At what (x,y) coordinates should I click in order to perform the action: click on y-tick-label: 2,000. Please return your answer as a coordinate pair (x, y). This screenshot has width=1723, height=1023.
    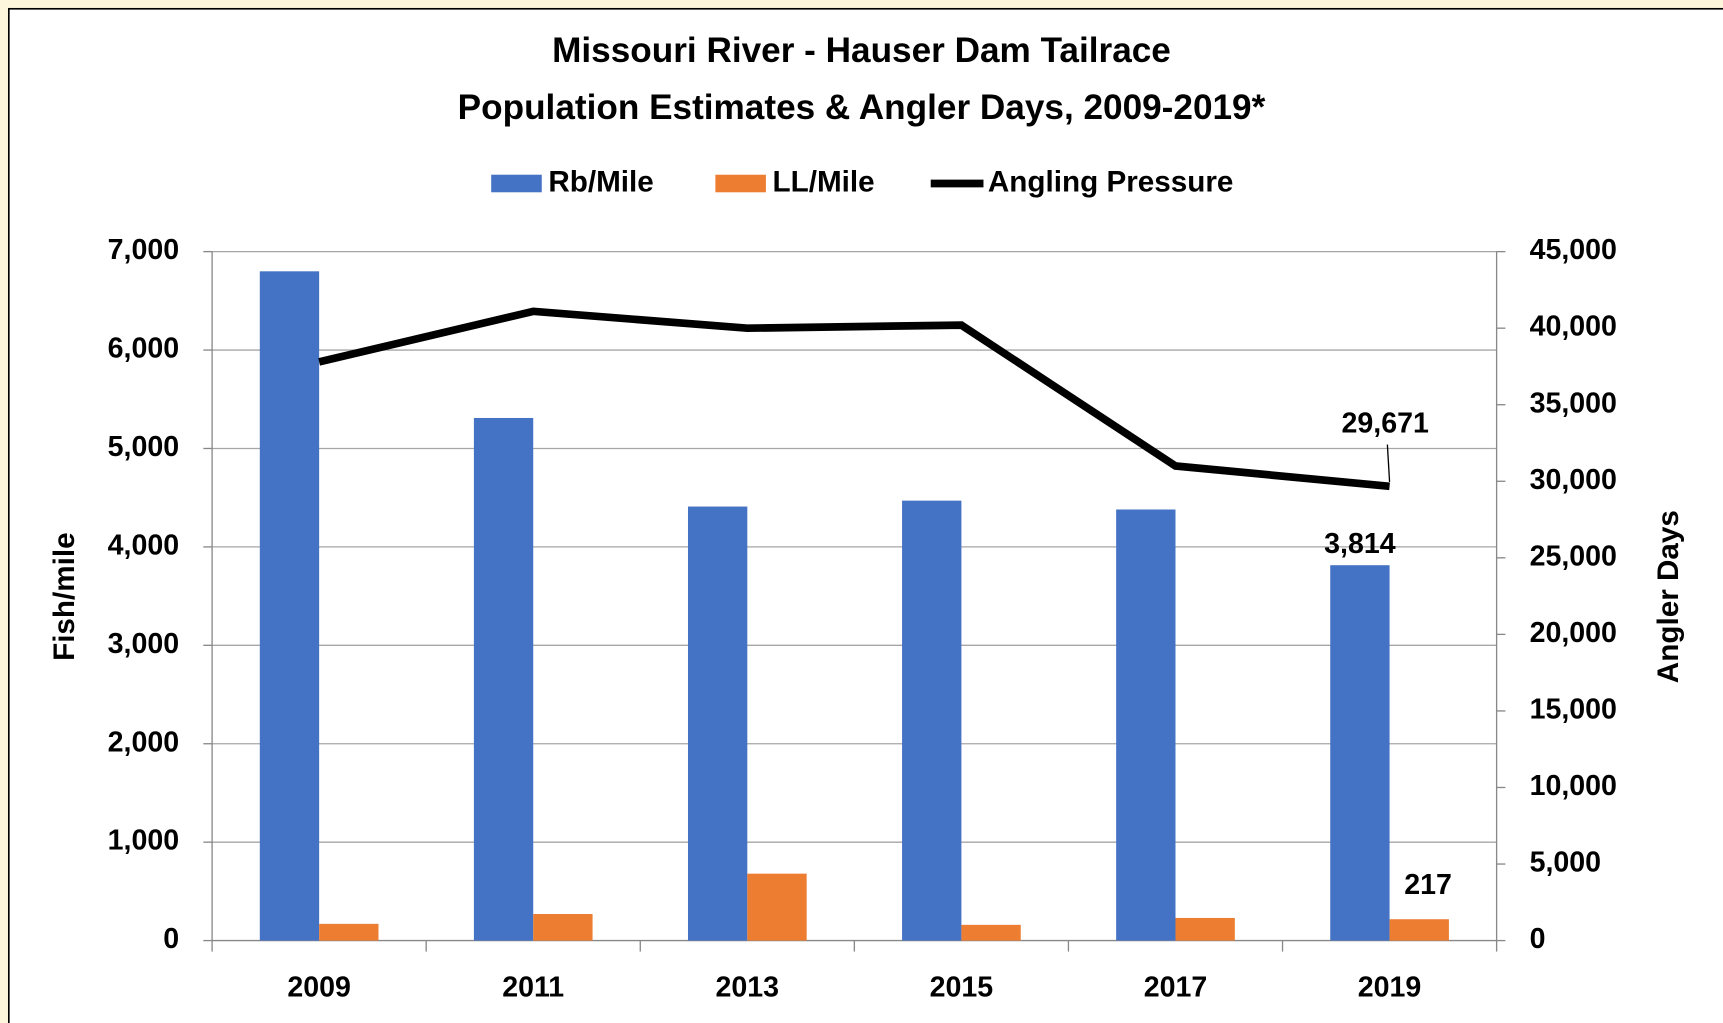
    Looking at the image, I should click on (143, 742).